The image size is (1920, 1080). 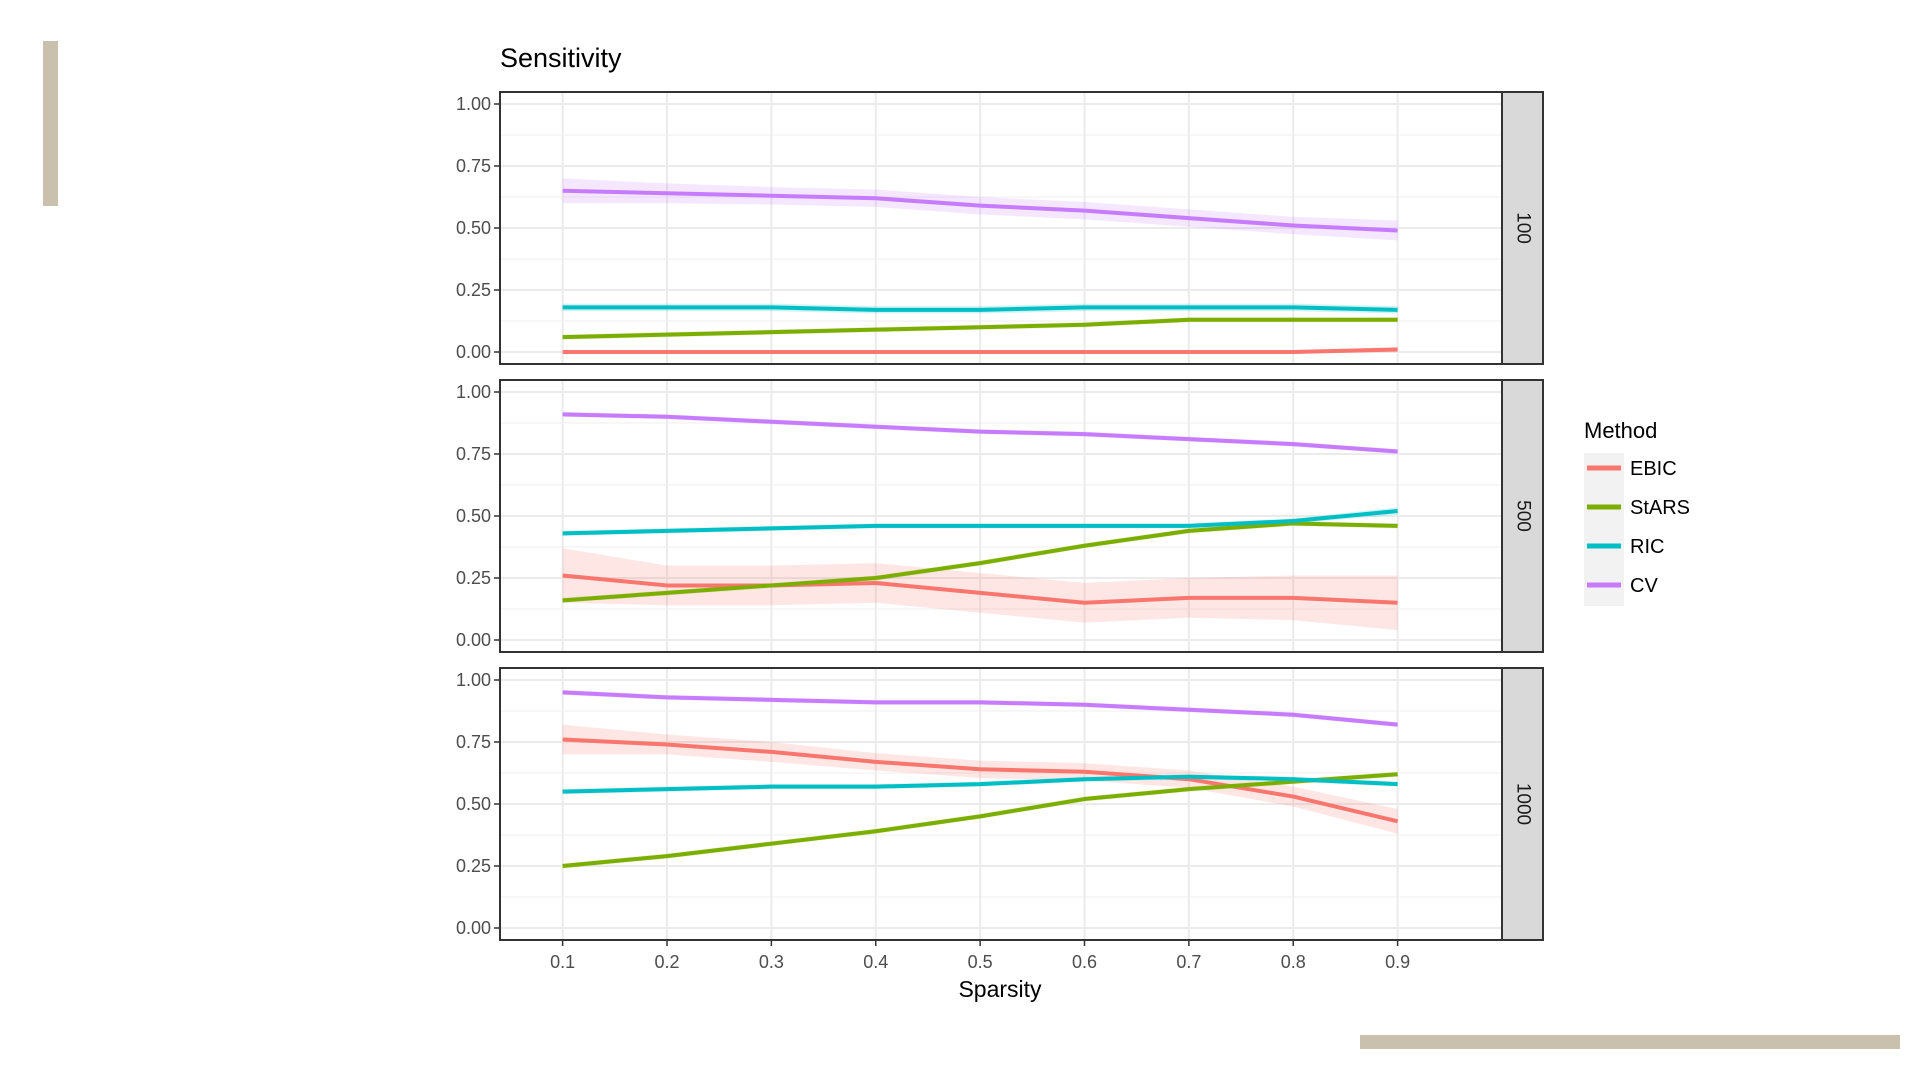 I want to click on facet-strip-label: 100, so click(x=1522, y=228).